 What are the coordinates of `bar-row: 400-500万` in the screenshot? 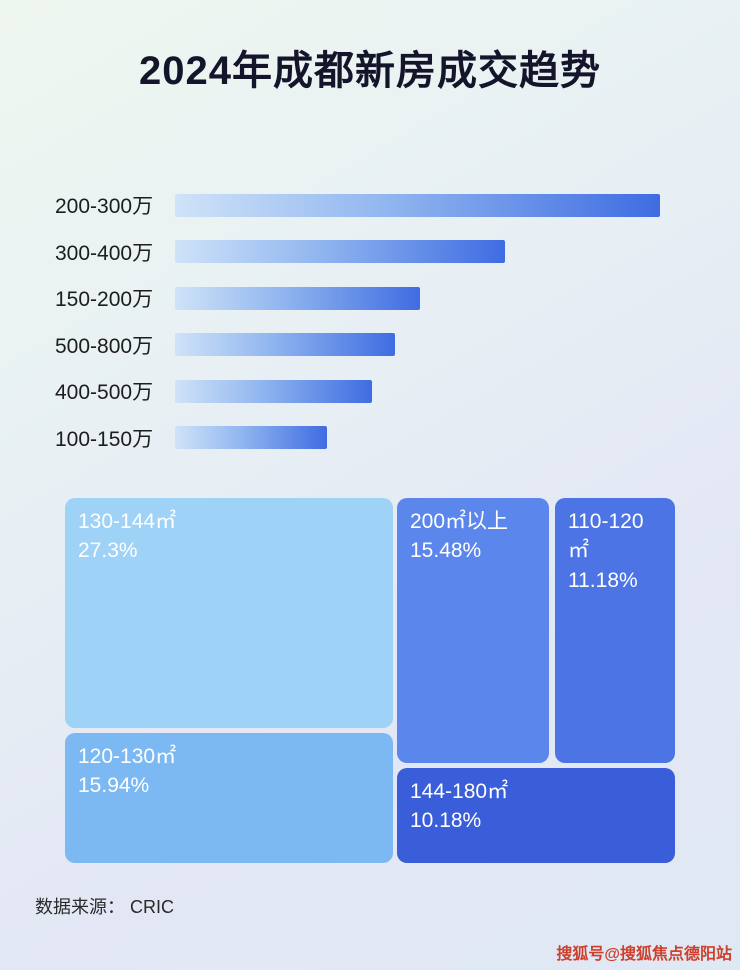 It's located at (370, 391).